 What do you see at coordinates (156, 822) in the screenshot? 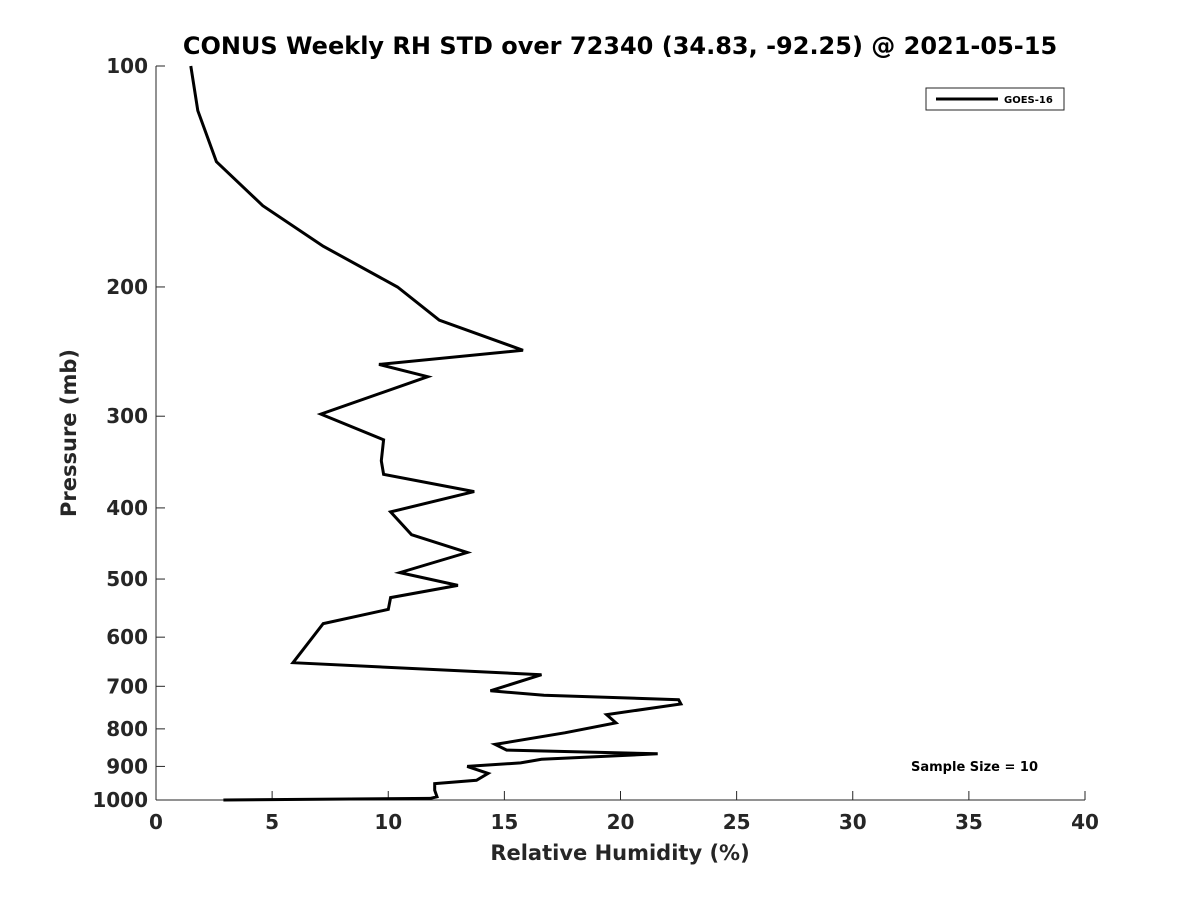
I see `x-tick-label: 0` at bounding box center [156, 822].